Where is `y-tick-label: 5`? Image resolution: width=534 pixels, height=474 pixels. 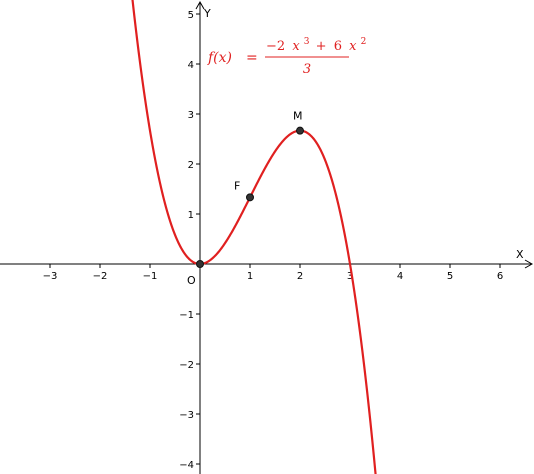
y-tick-label: 5 is located at coordinates (191, 15).